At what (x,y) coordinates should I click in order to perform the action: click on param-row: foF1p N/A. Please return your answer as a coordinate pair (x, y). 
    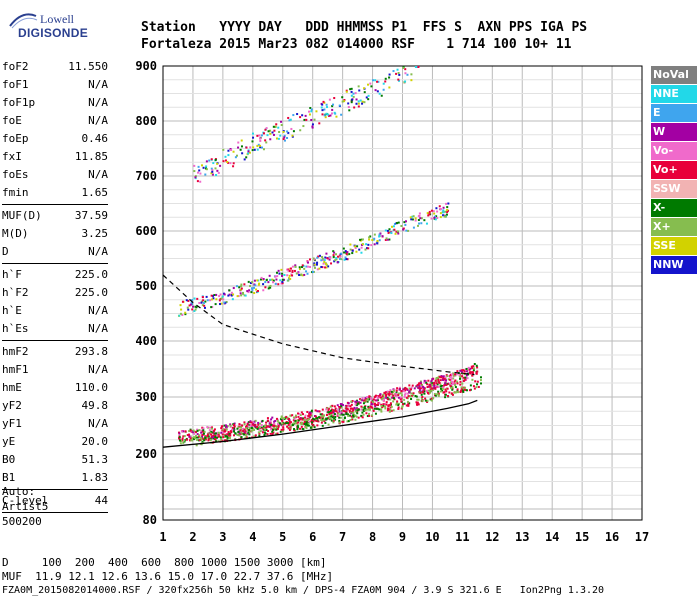
    Looking at the image, I should click on (55, 103).